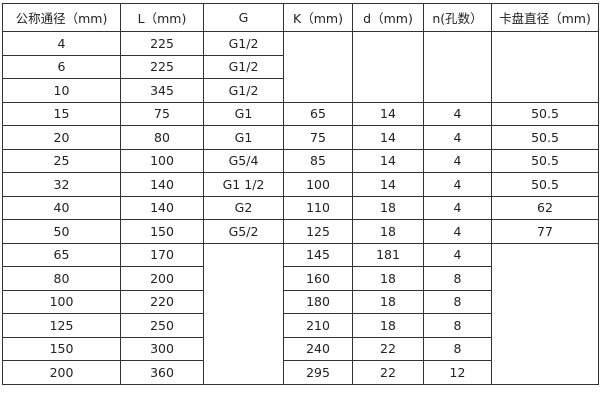 The image size is (600, 410). I want to click on table-cell: 62, so click(545, 207).